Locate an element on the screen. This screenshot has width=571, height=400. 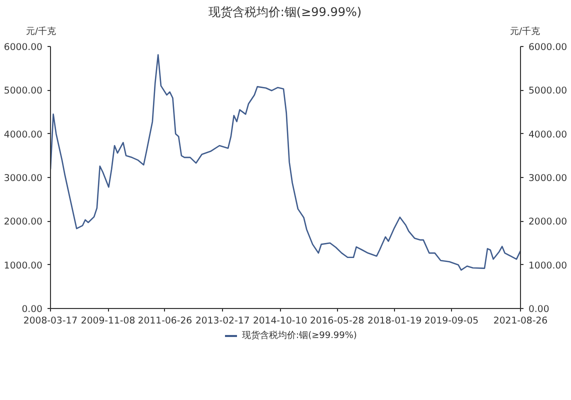
y2-tick-label: 4000.00 is located at coordinates (548, 134).